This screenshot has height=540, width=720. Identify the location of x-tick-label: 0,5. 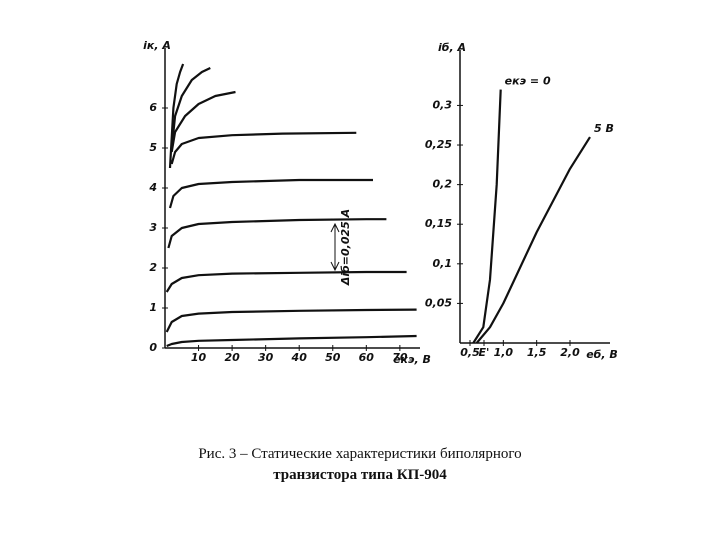
(470, 352).